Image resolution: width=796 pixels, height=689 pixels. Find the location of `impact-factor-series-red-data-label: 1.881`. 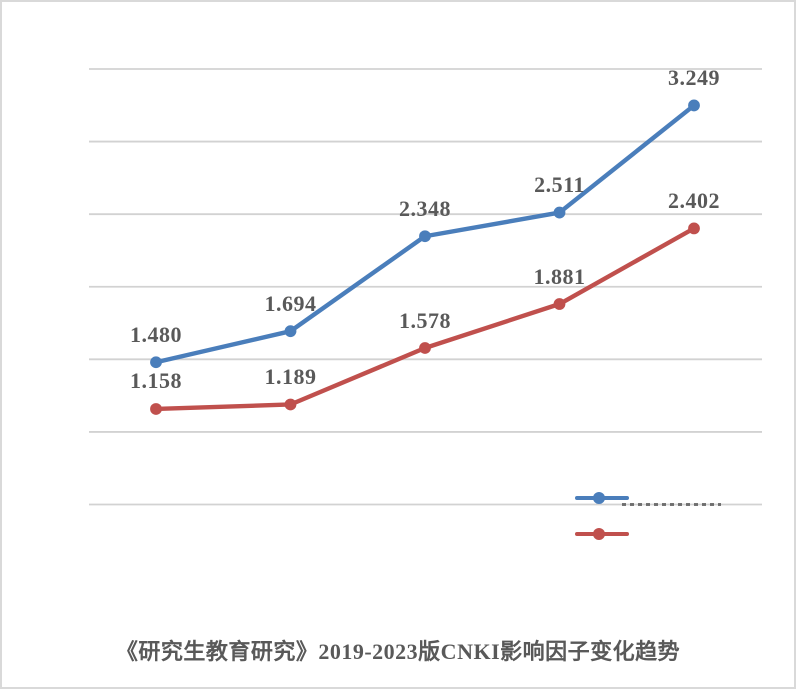

impact-factor-series-red-data-label: 1.881 is located at coordinates (559, 276).